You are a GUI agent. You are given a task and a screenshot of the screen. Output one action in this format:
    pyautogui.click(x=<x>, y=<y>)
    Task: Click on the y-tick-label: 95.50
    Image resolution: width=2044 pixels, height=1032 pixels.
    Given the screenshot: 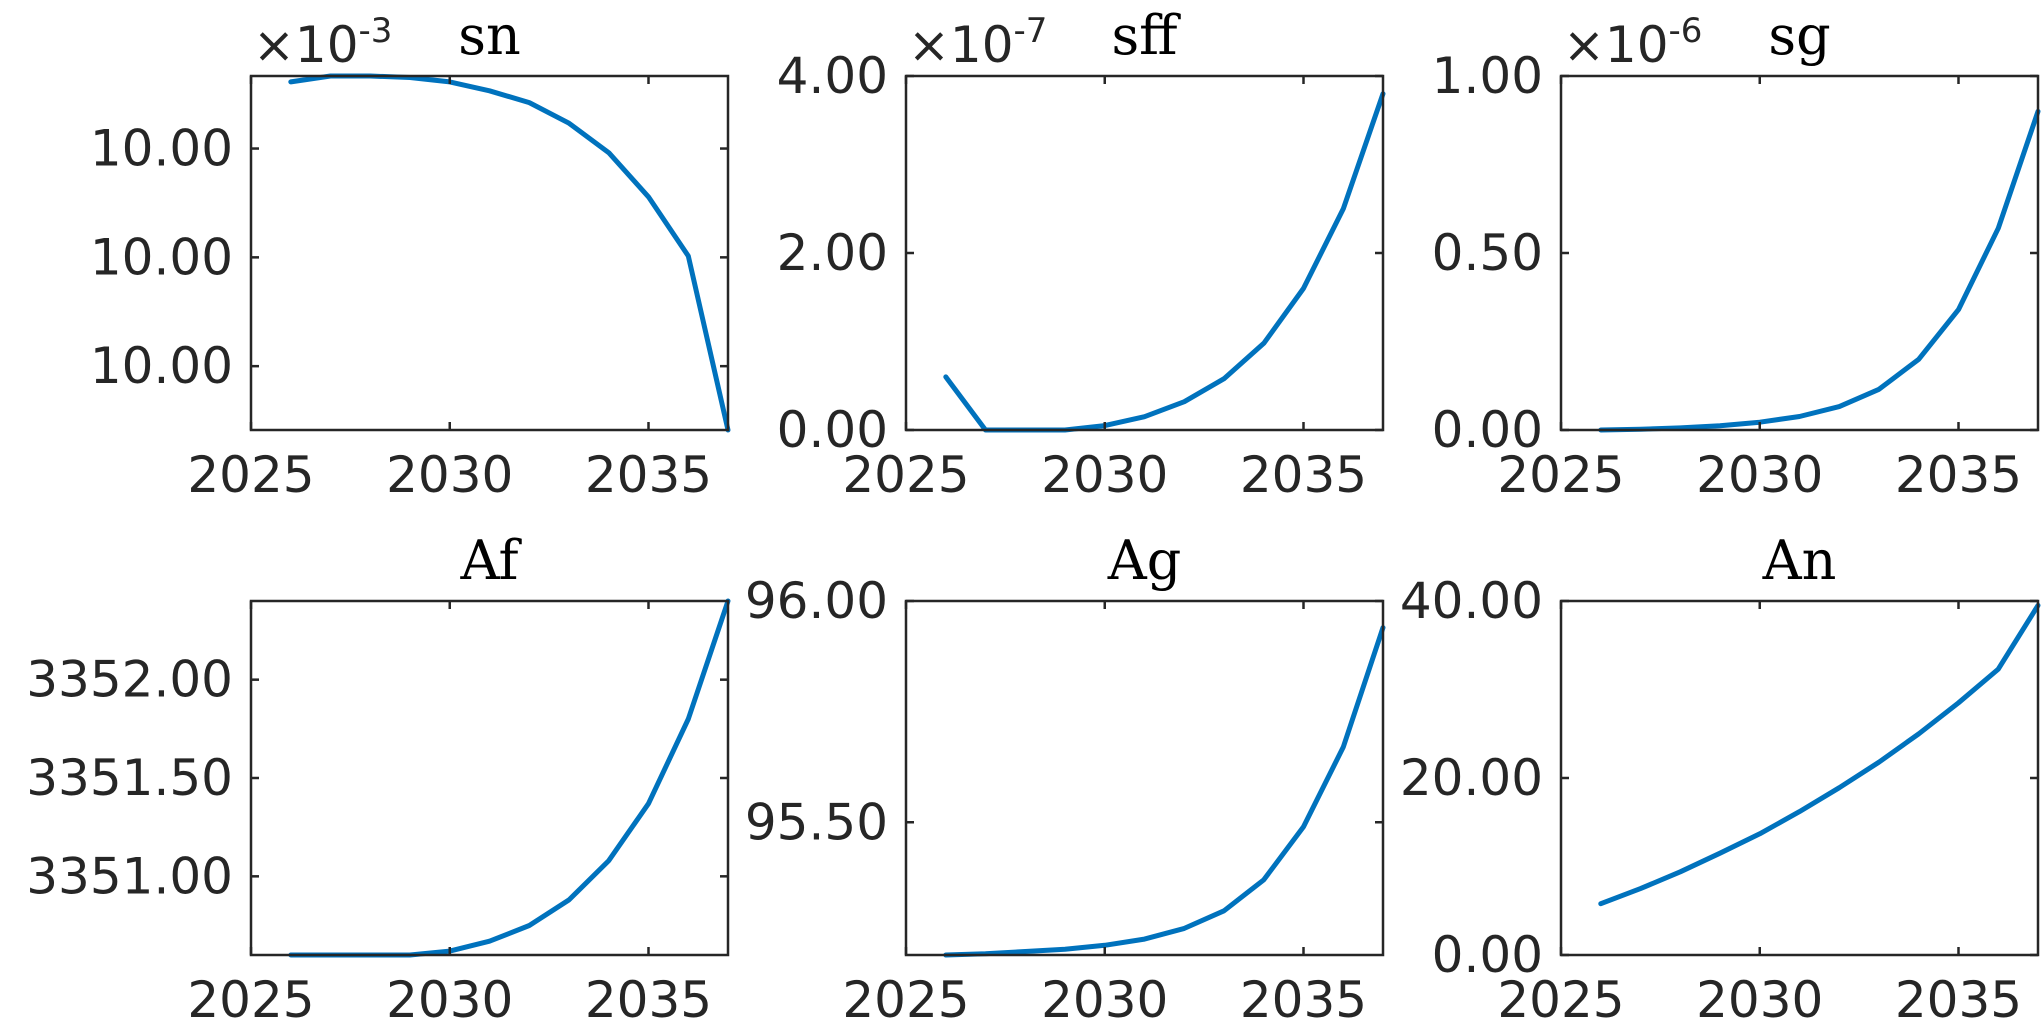 What is the action you would take?
    pyautogui.click(x=816, y=822)
    